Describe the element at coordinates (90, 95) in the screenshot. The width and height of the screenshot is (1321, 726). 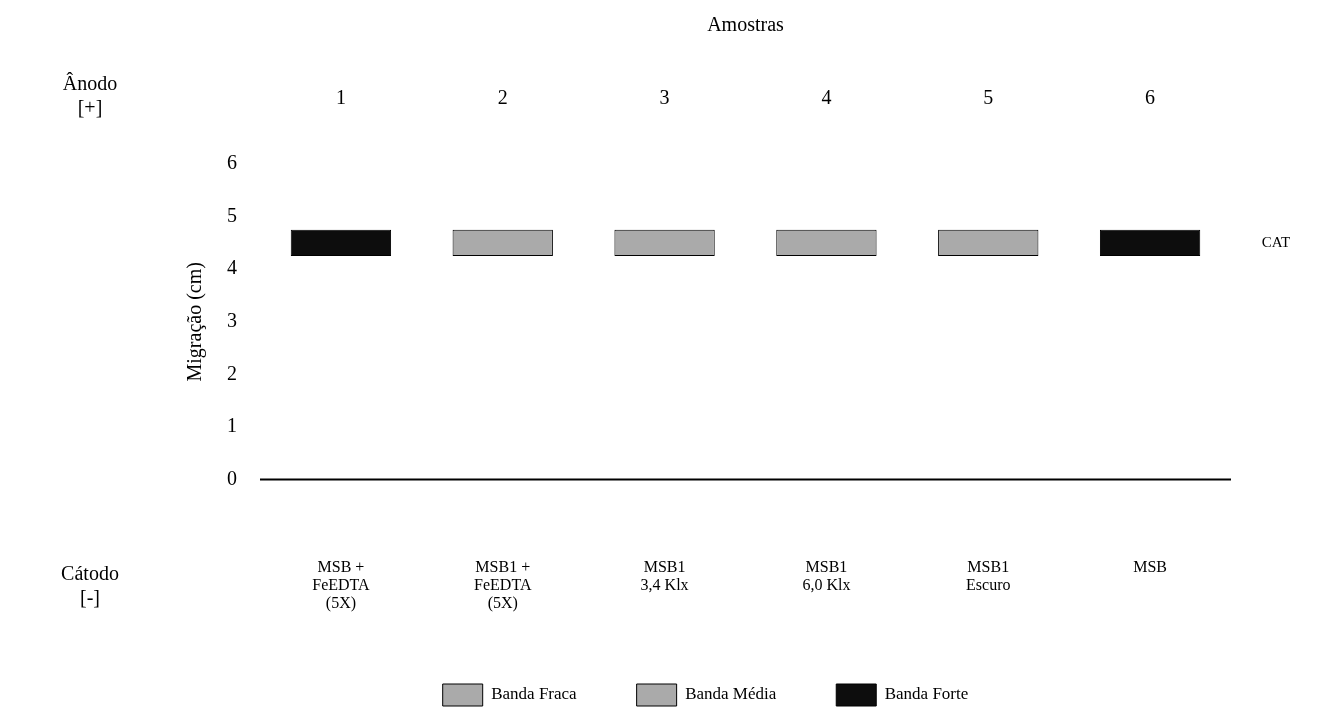
I see `text: Ânodo [+]` at that location.